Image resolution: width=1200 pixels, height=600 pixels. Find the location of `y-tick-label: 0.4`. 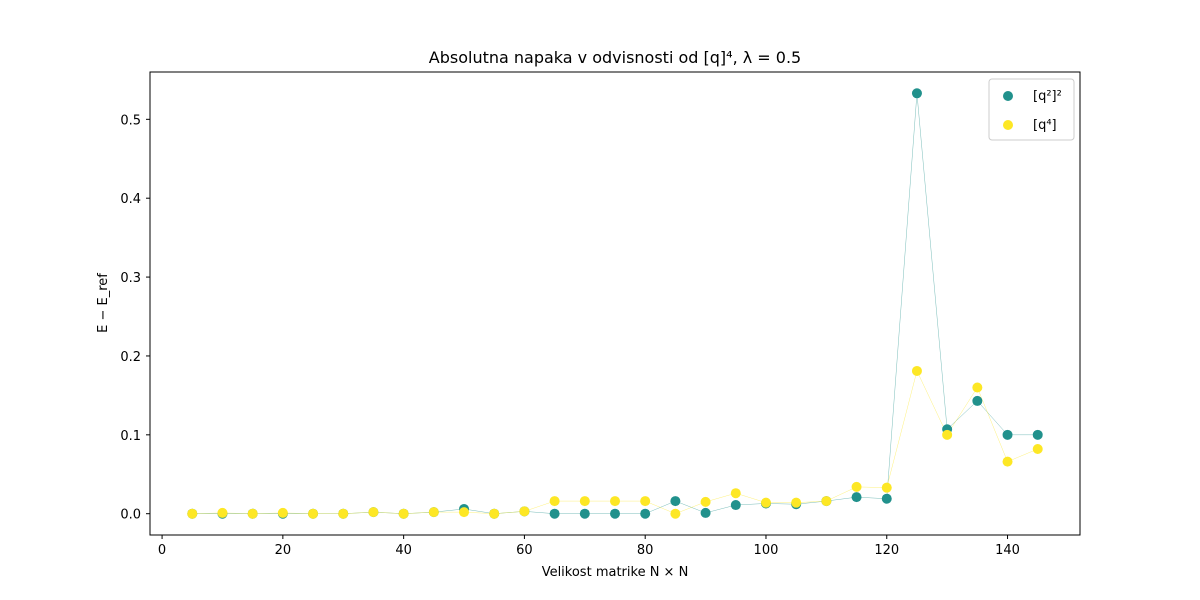

y-tick-label: 0.4 is located at coordinates (130, 199).